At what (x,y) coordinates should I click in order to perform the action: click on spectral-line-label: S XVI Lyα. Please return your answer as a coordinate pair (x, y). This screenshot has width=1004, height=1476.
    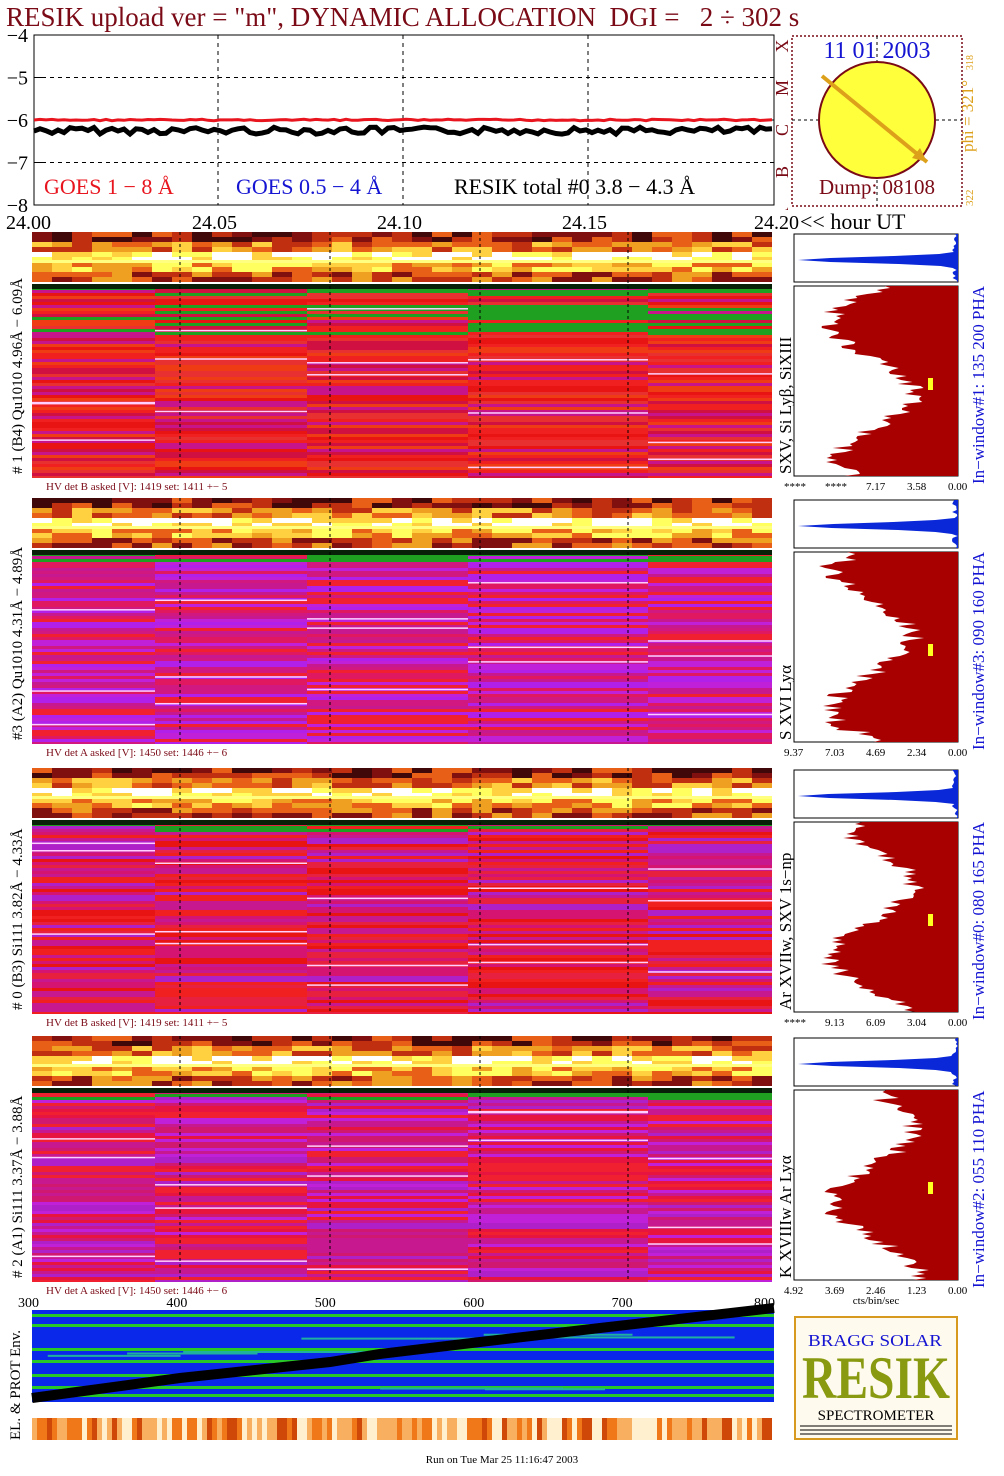
    Looking at the image, I should click on (785, 702).